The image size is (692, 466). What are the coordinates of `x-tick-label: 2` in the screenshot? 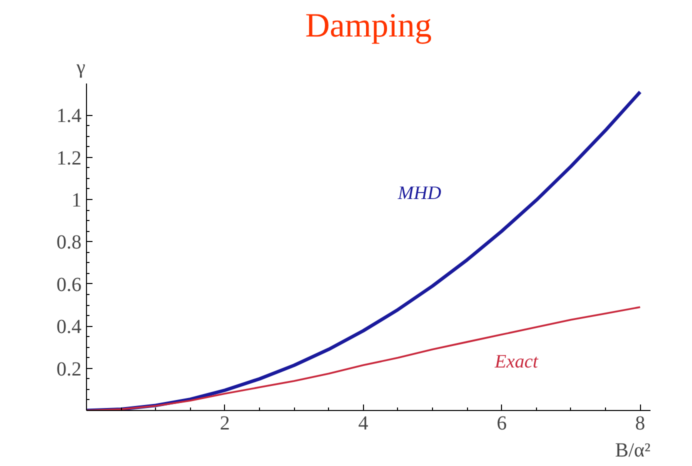 It's located at (225, 423).